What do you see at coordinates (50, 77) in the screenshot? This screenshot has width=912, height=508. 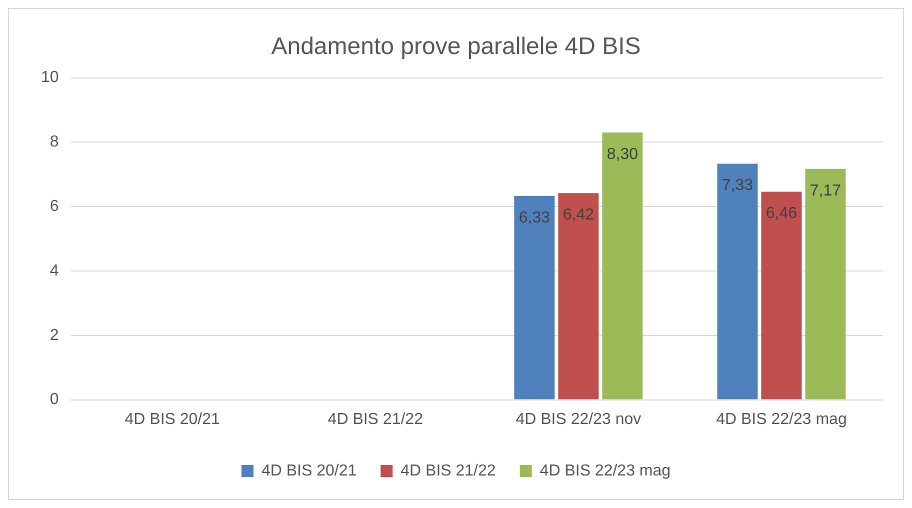 I see `y-tick-label: 10` at bounding box center [50, 77].